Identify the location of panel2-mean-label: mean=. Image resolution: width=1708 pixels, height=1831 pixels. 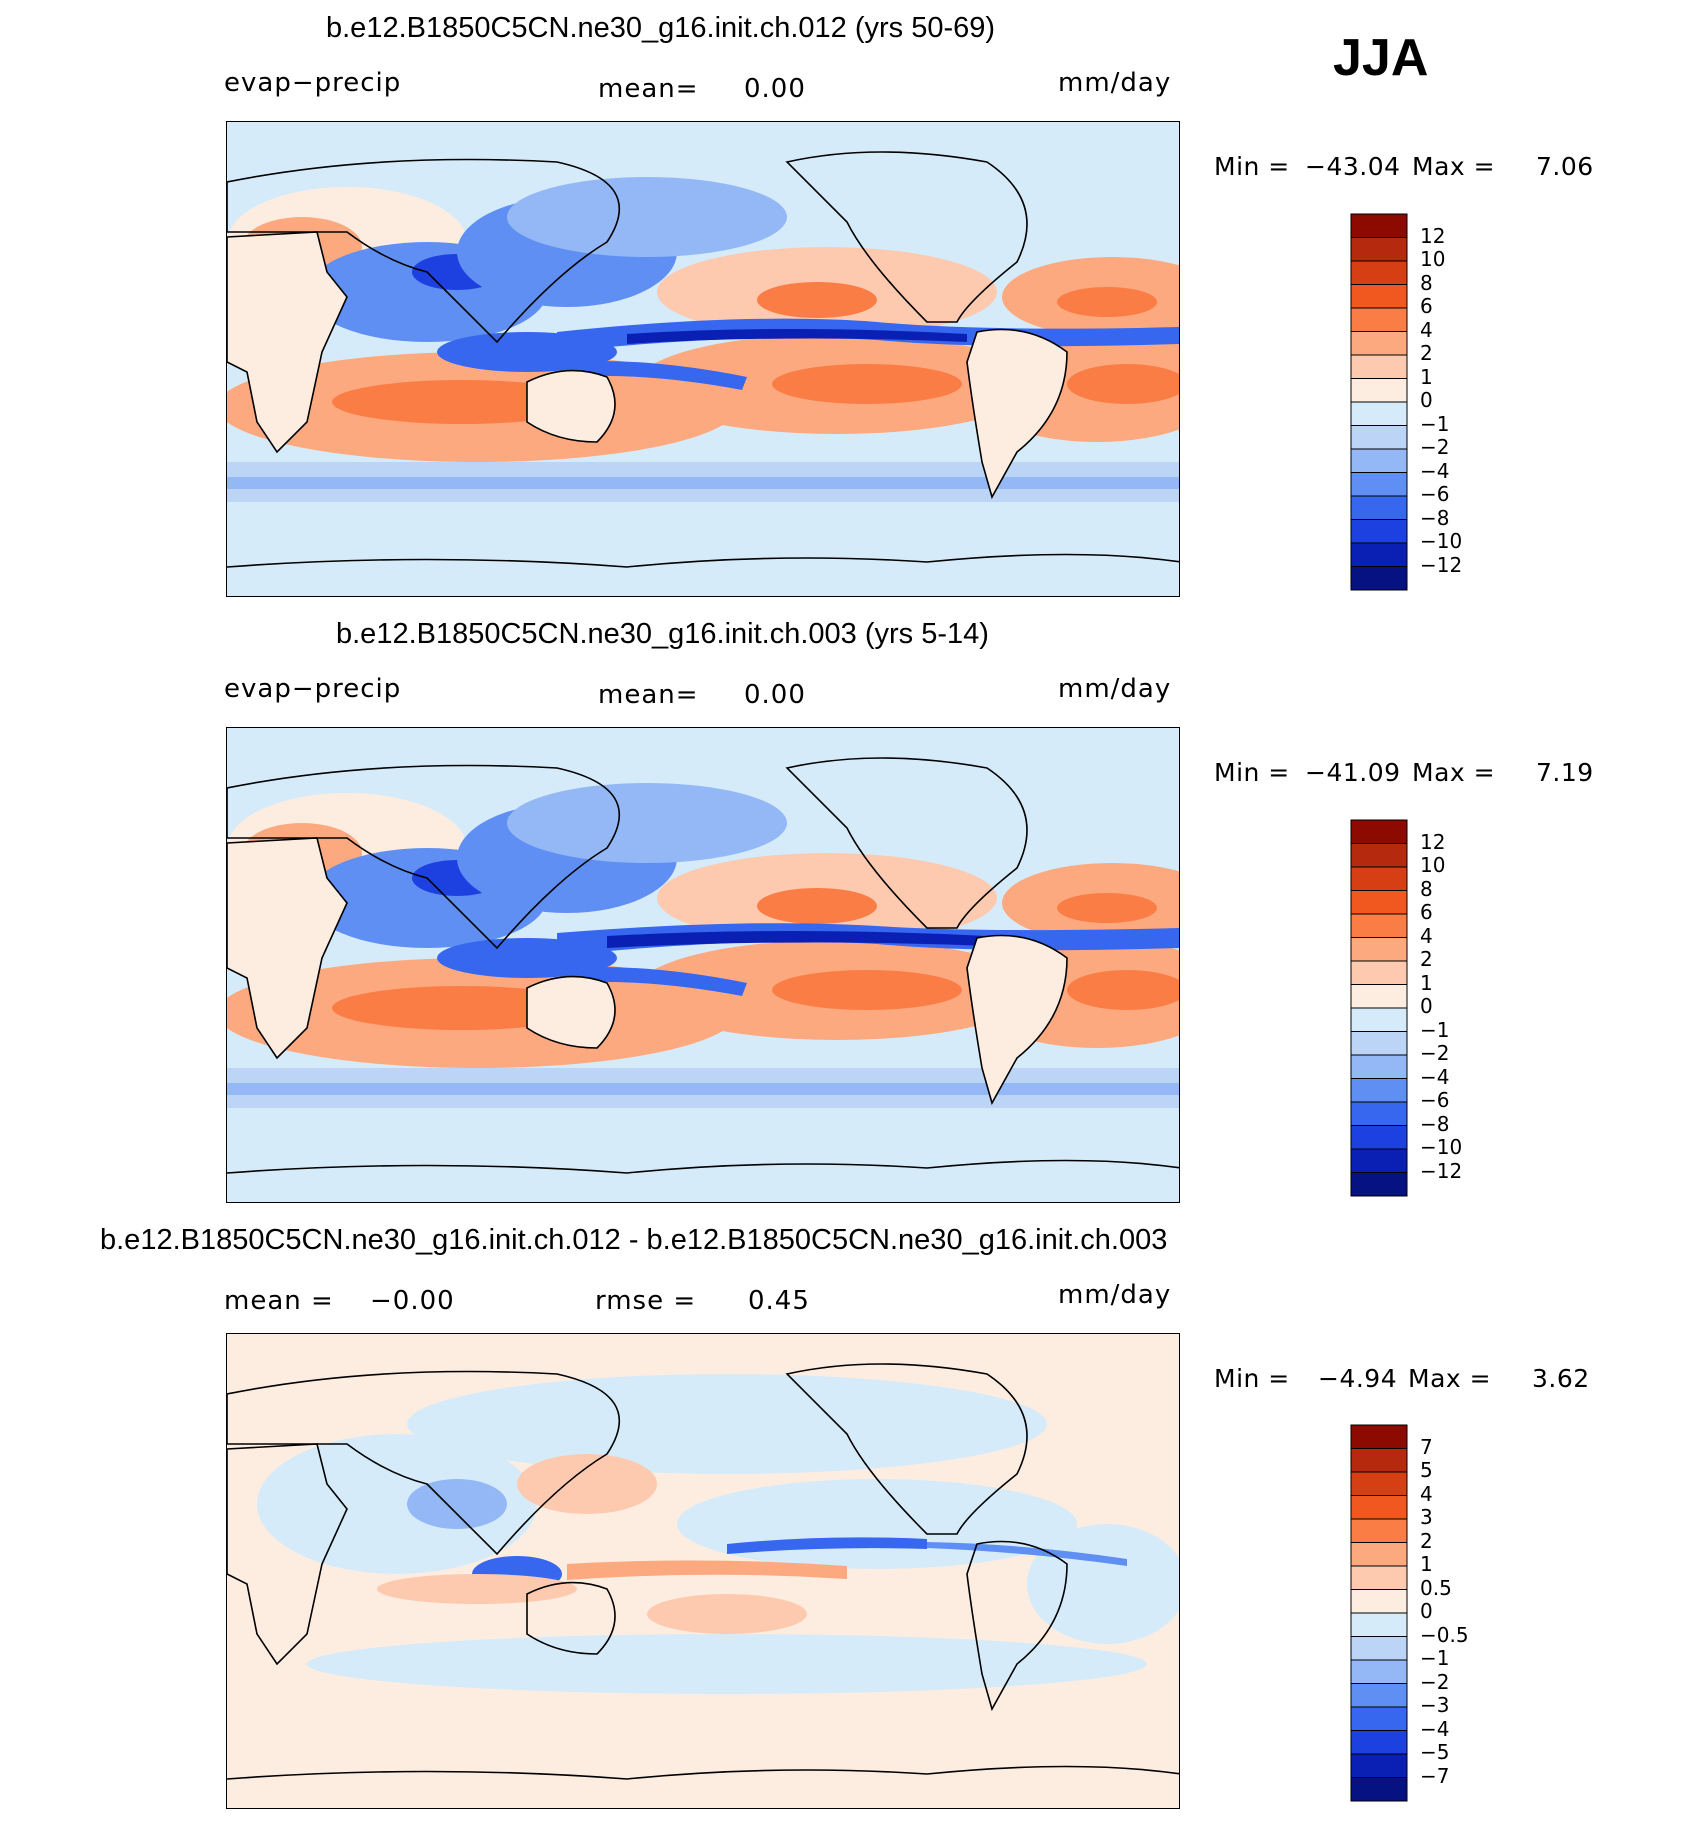
(648, 695).